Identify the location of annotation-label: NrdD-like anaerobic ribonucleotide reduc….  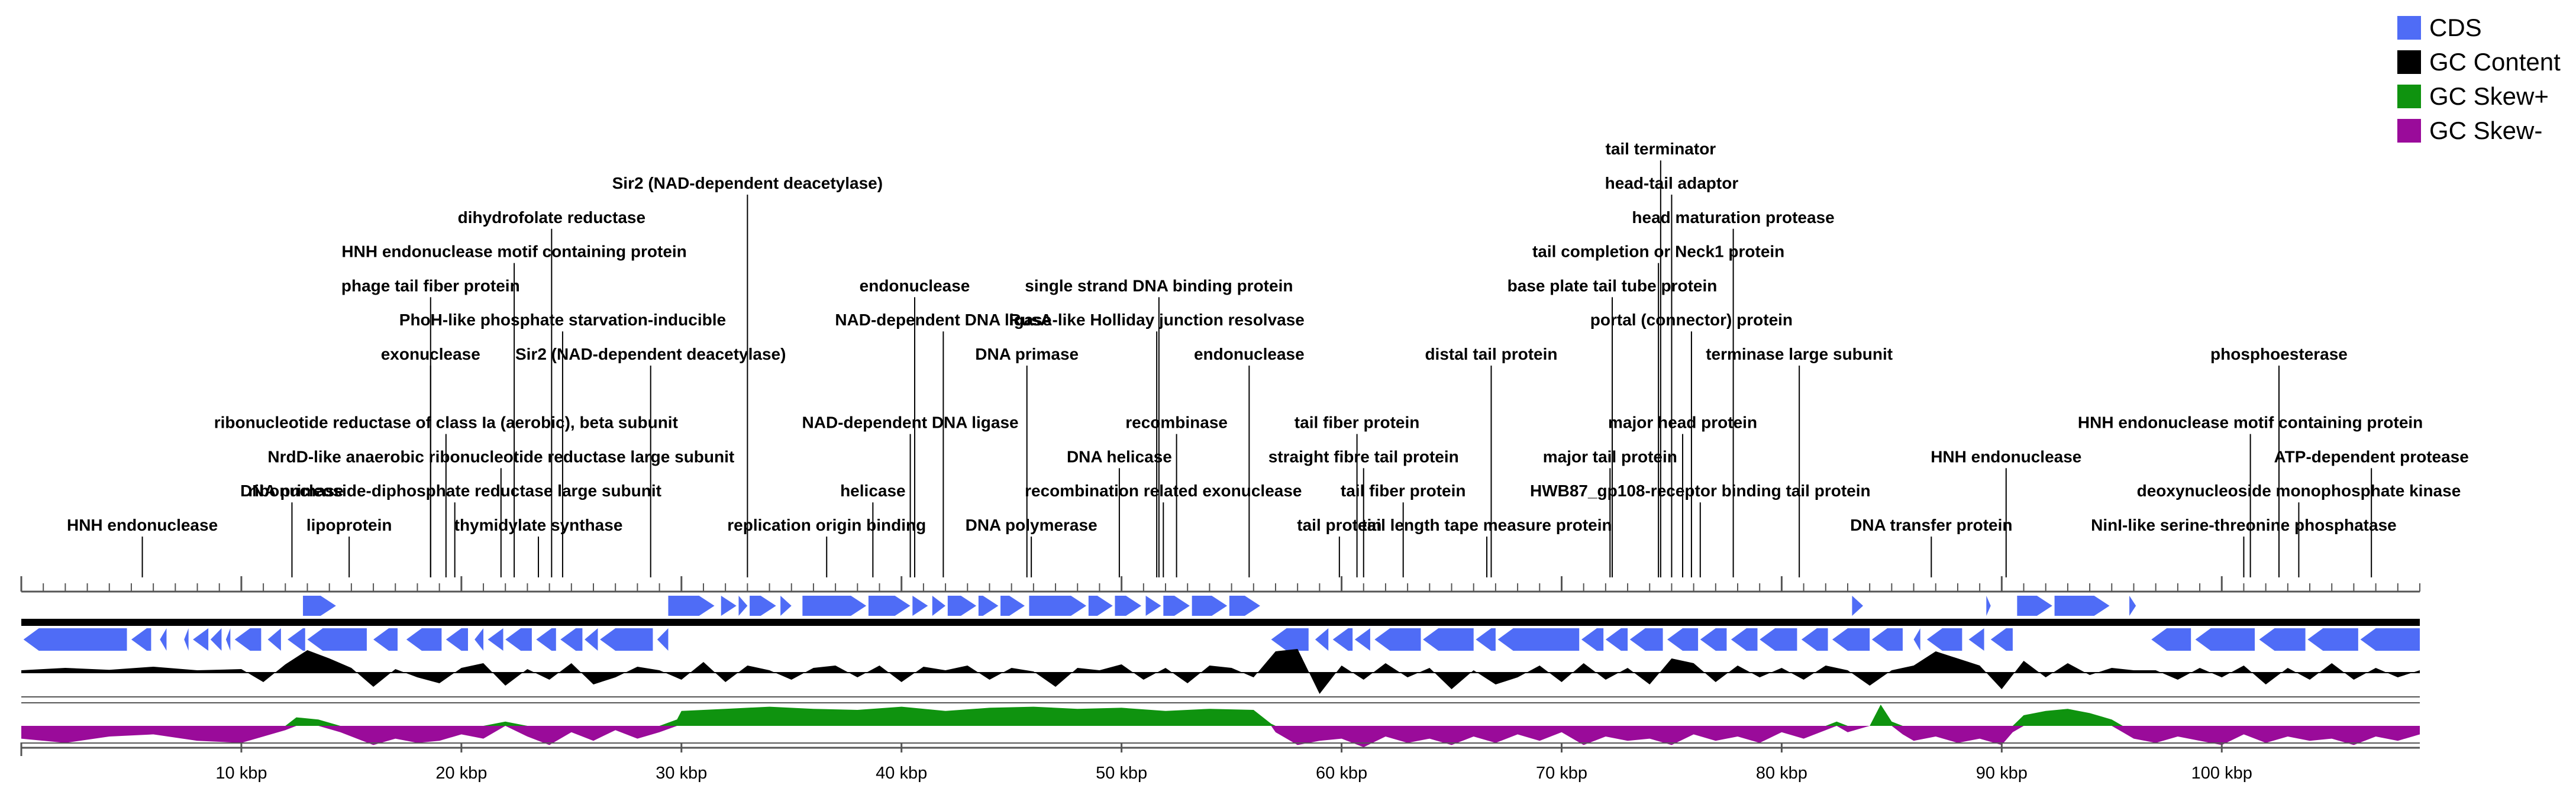
(500, 456).